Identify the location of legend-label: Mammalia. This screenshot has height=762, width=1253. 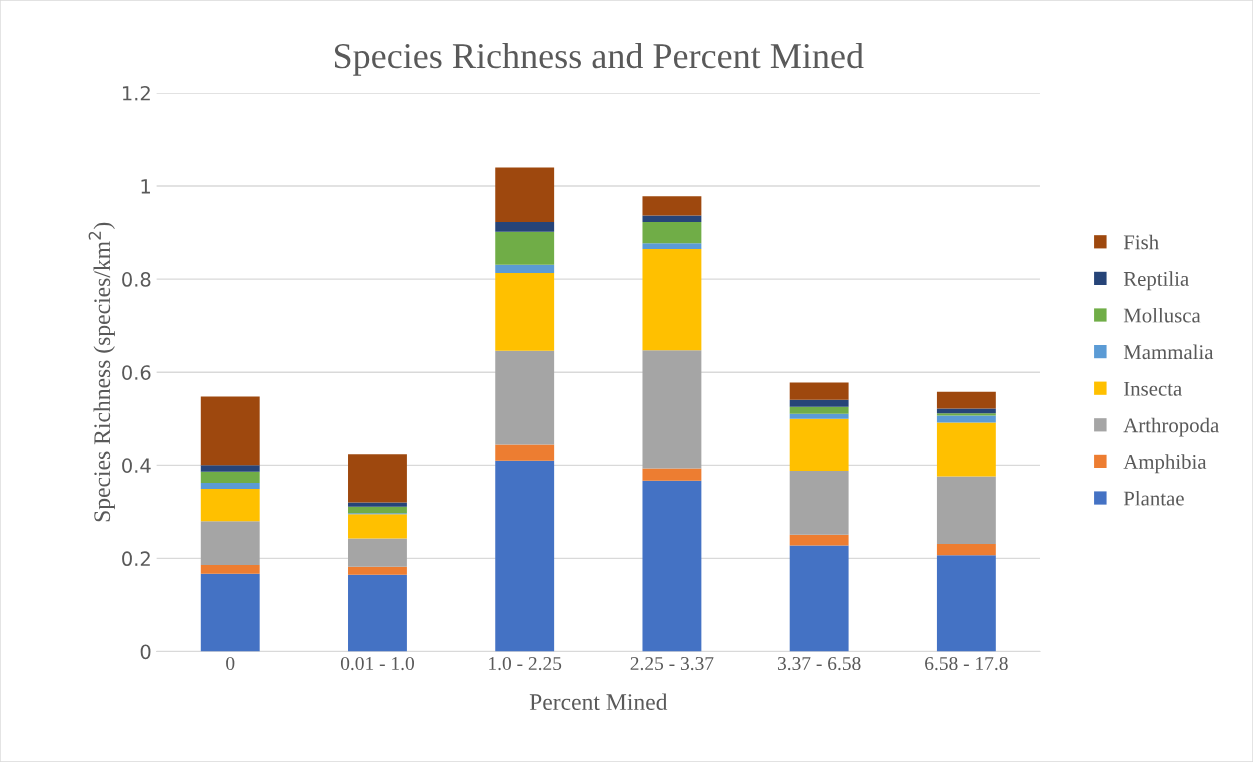
(1168, 352).